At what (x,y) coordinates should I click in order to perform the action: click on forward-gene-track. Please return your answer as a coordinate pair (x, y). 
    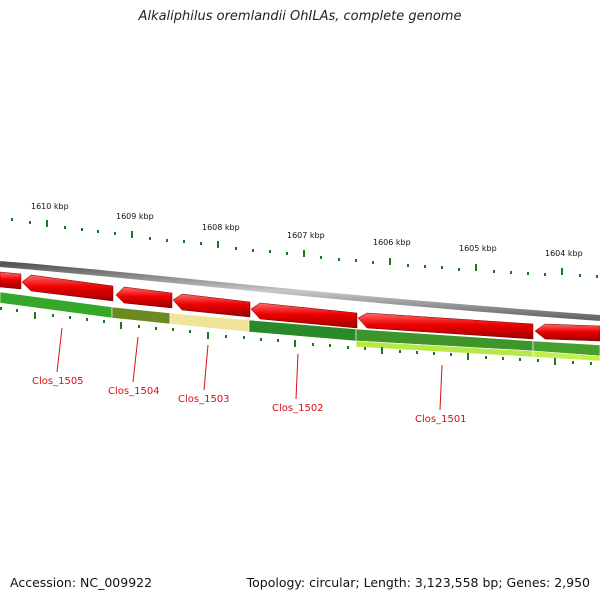
    Looking at the image, I should click on (300, 306).